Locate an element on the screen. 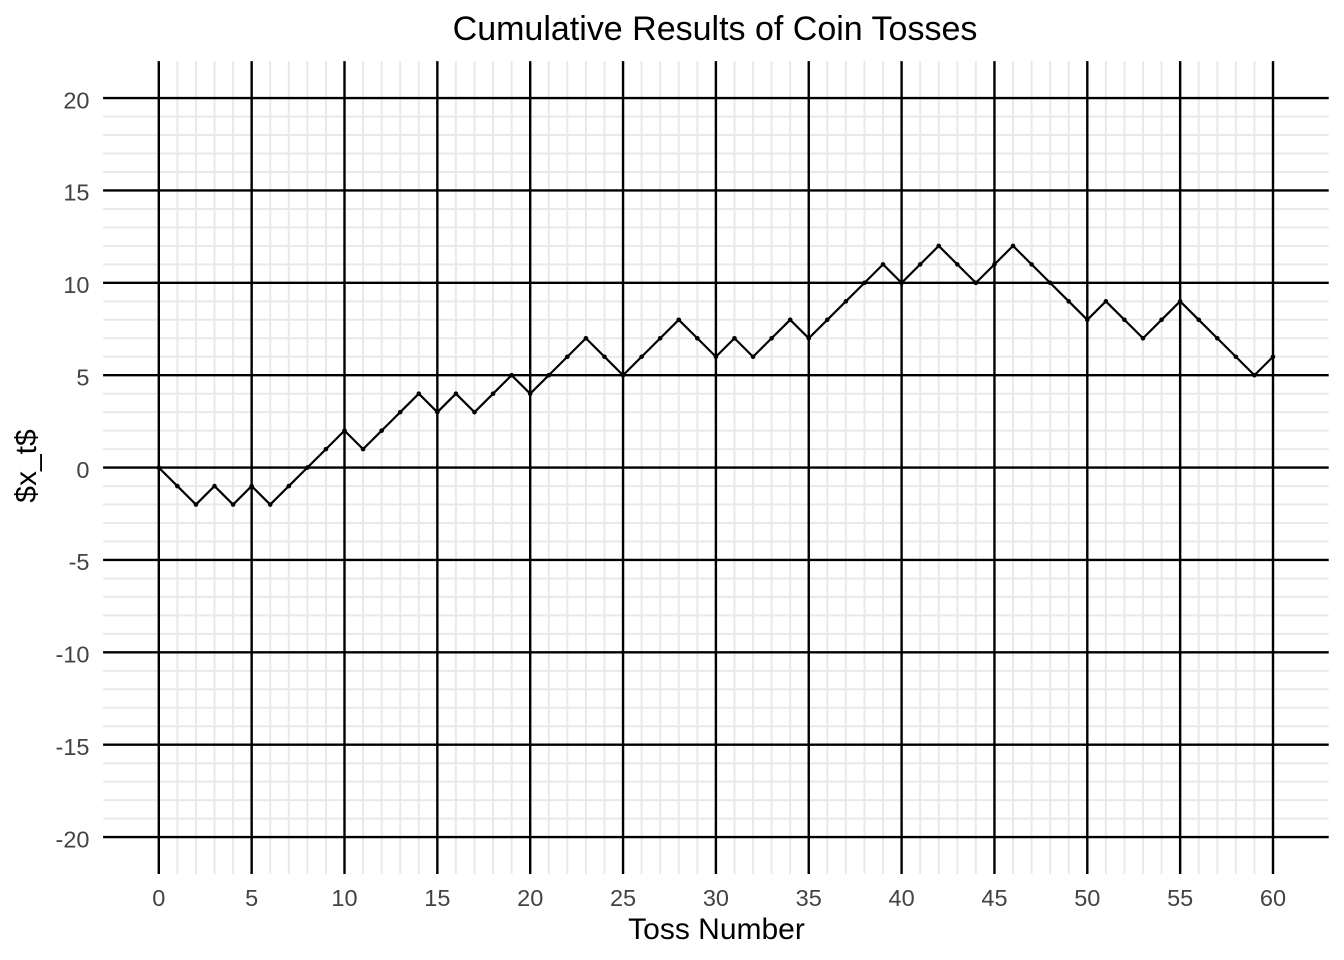 The width and height of the screenshot is (1344, 960). svg-text: 40 is located at coordinates (902, 898).